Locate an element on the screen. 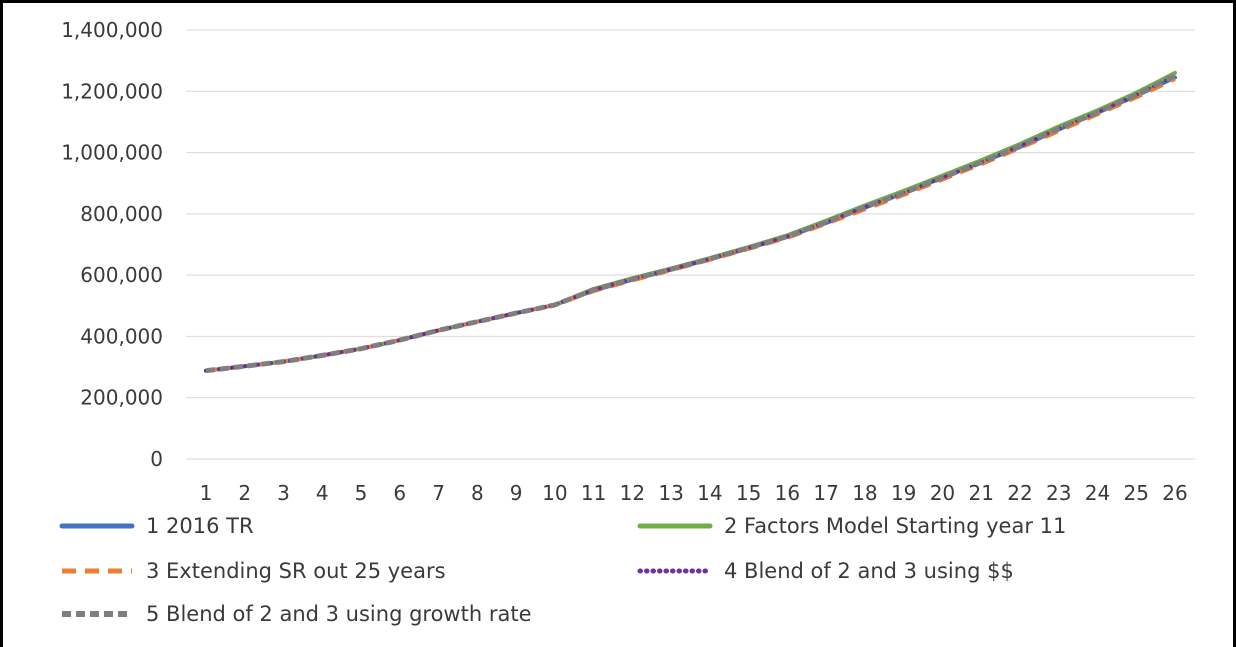  x-tick-label: 1 is located at coordinates (206, 493).